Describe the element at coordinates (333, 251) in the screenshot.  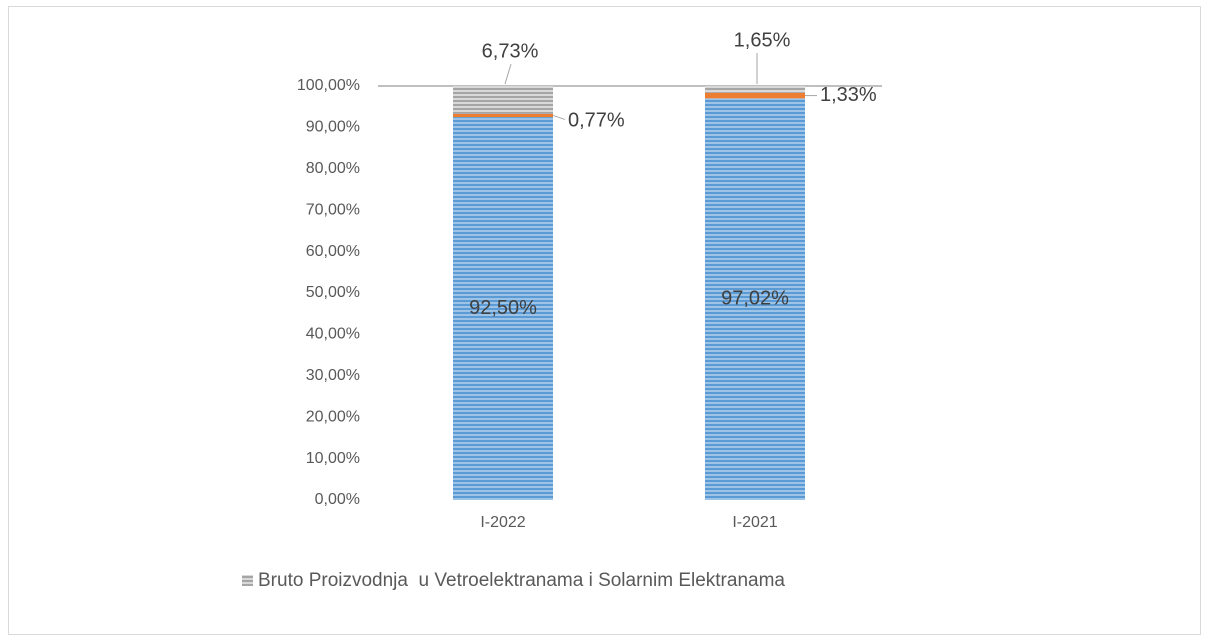
I see `y-tick-label: 60,00%` at that location.